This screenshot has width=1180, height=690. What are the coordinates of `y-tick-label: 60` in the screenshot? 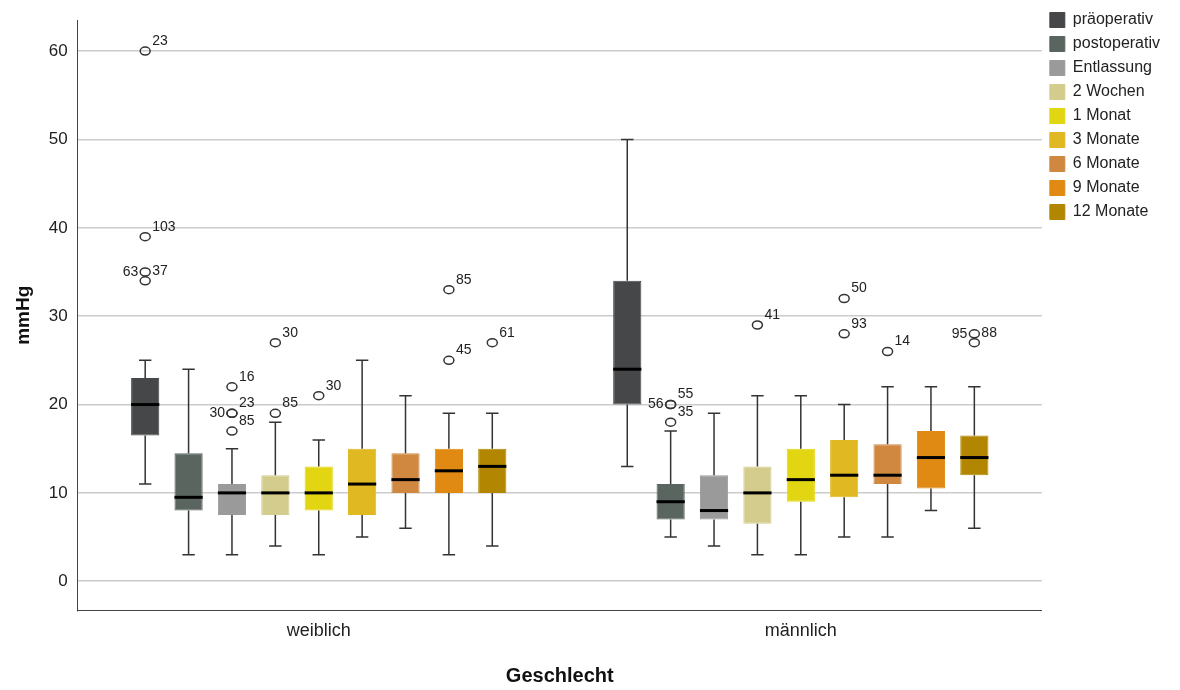 It's located at (58, 50).